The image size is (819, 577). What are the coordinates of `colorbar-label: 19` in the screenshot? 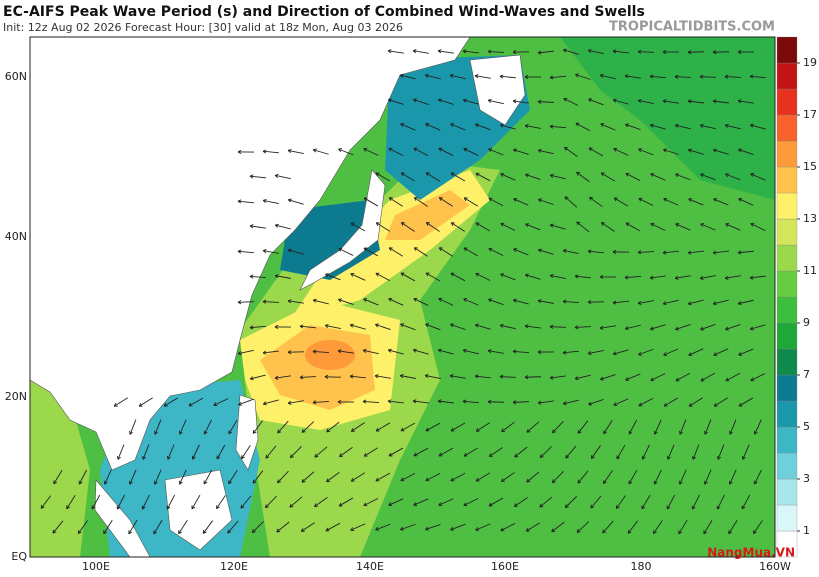 It's located at (810, 62).